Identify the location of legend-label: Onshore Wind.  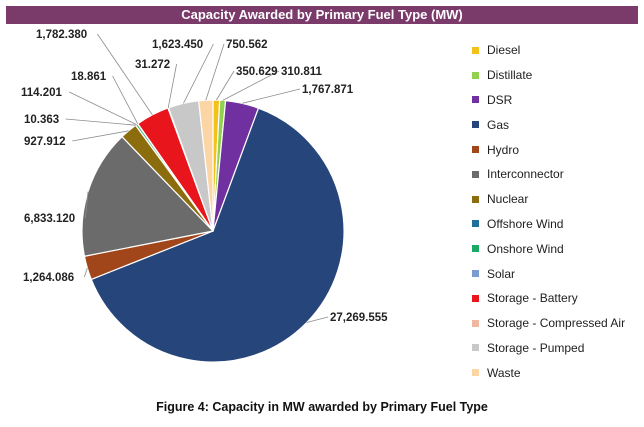
(525, 248).